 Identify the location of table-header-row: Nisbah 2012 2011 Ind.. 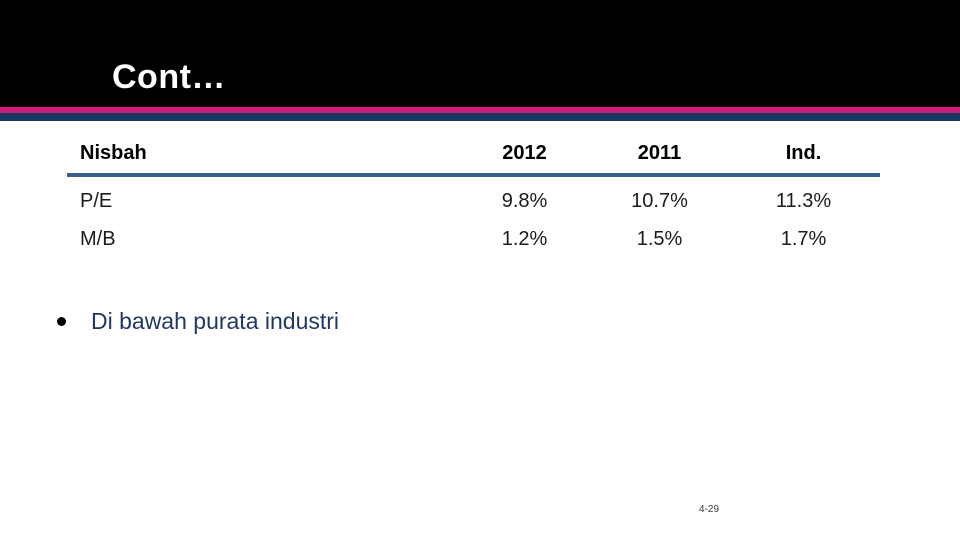
(473, 159).